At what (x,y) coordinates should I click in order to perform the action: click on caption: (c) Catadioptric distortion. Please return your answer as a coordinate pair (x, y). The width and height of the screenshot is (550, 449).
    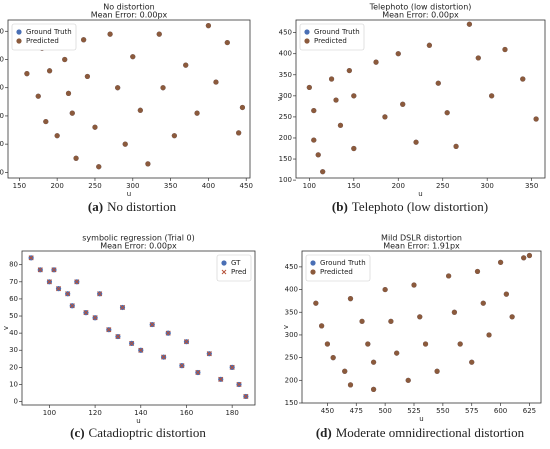
    Looking at the image, I should click on (138, 432).